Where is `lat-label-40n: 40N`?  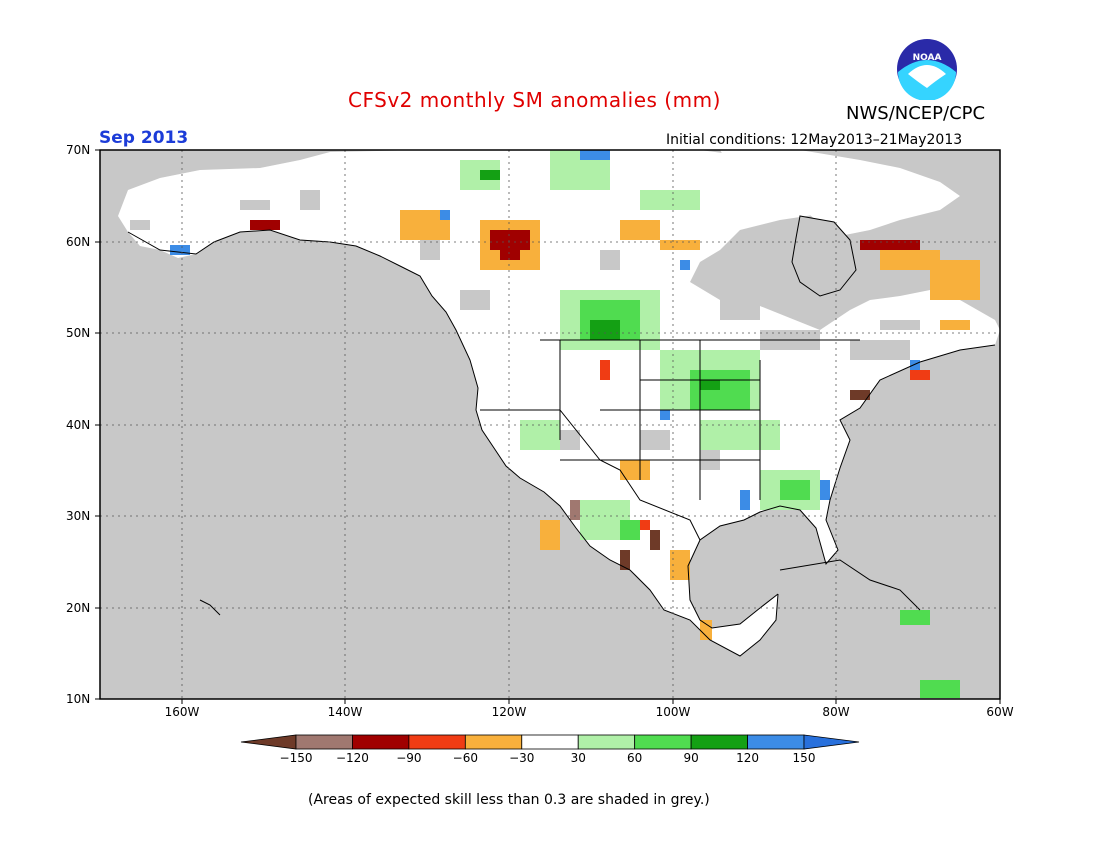
lat-label-40n: 40N is located at coordinates (78, 425).